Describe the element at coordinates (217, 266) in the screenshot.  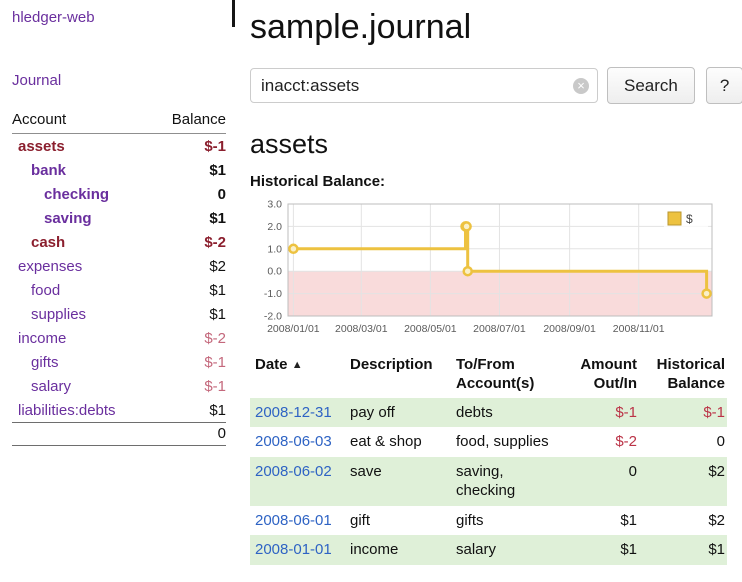
I see `account-balance: $2` at that location.